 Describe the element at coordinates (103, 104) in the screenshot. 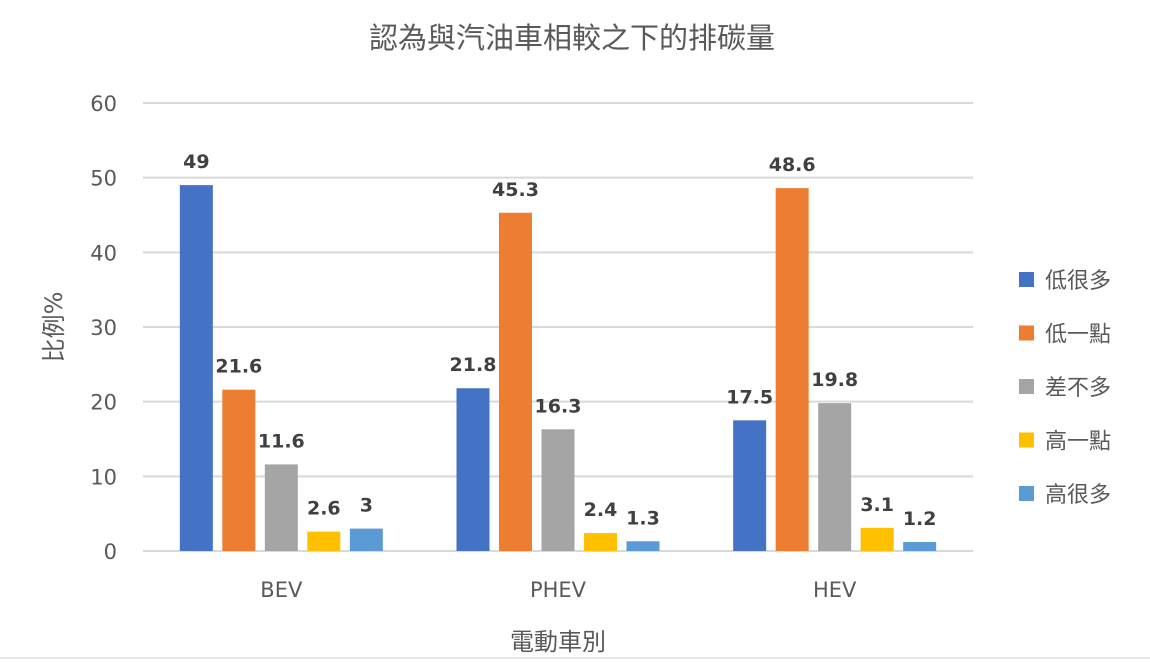

I see `y-tick-label: 60` at that location.